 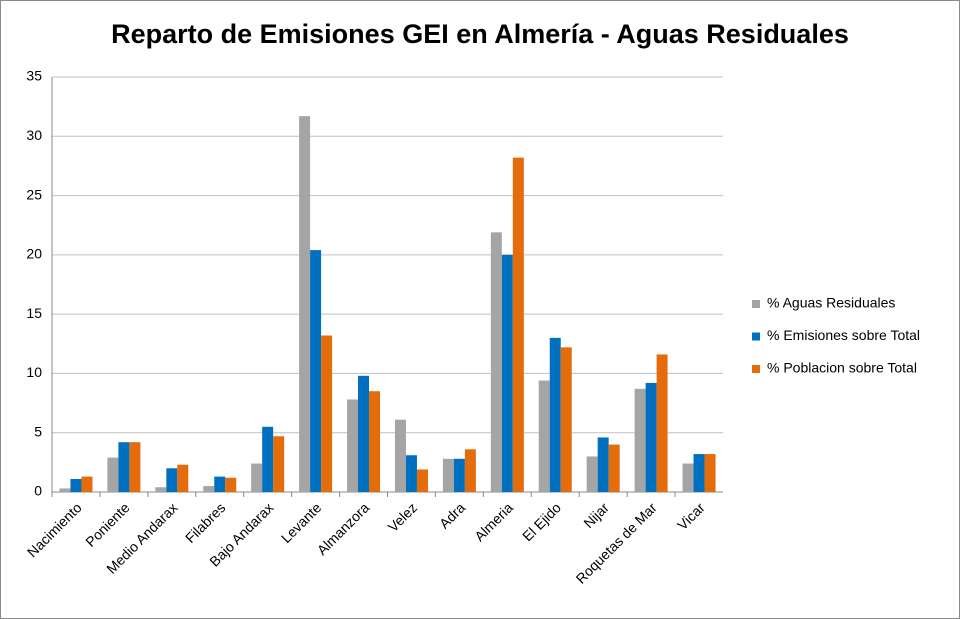 I want to click on y-tick-label: 0, so click(x=38, y=491).